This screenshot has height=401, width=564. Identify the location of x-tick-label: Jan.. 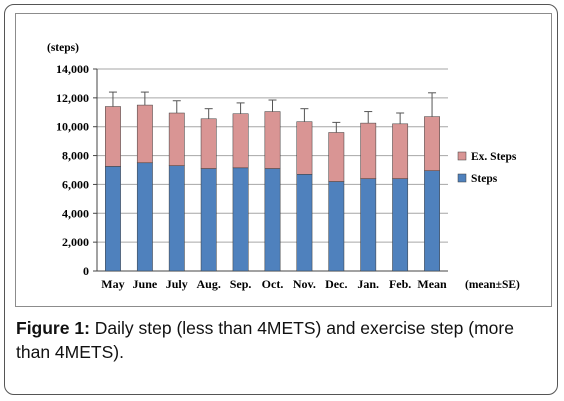
(368, 284).